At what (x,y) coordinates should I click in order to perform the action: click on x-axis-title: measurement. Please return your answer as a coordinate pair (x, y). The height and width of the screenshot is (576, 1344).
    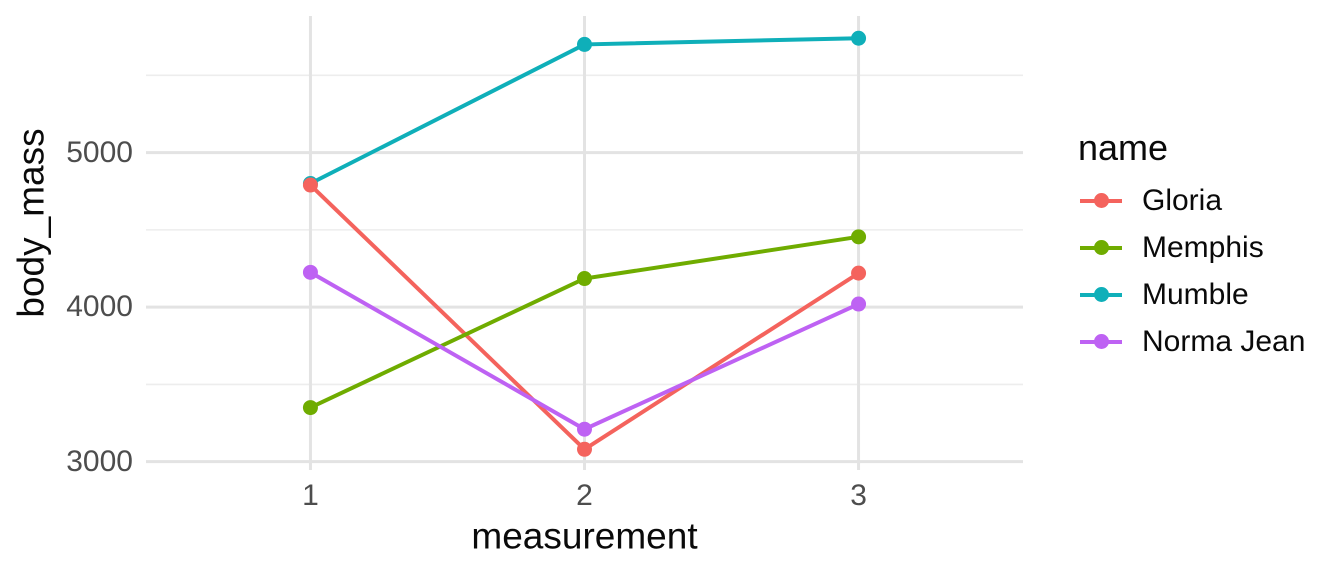
    Looking at the image, I should click on (584, 536).